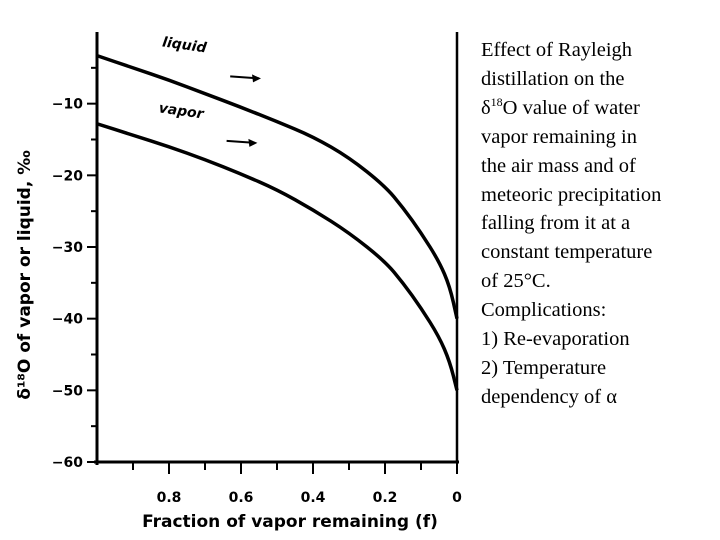 This screenshot has height=540, width=720. I want to click on alpha-symbol: α, so click(611, 396).